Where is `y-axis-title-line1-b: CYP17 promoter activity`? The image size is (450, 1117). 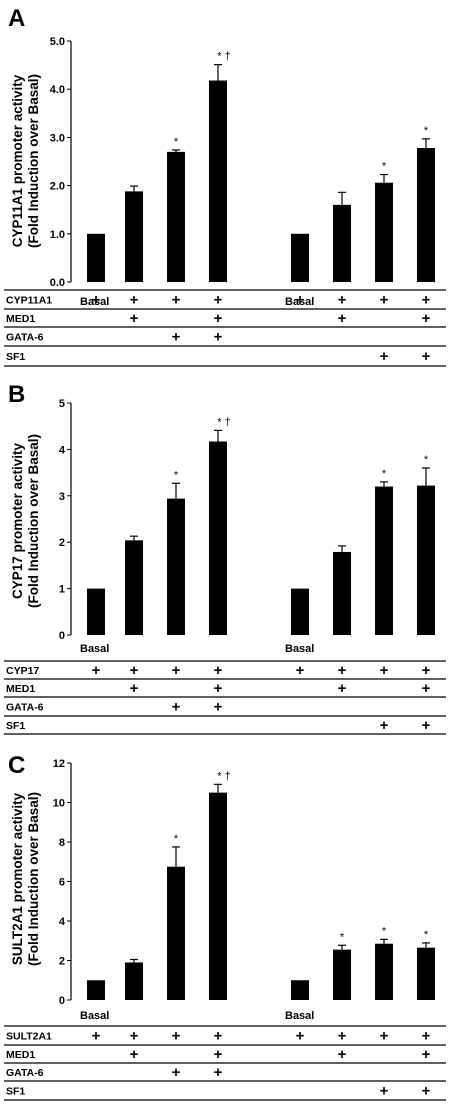
y-axis-title-line1-b: CYP17 promoter activity is located at coordinates (17, 520).